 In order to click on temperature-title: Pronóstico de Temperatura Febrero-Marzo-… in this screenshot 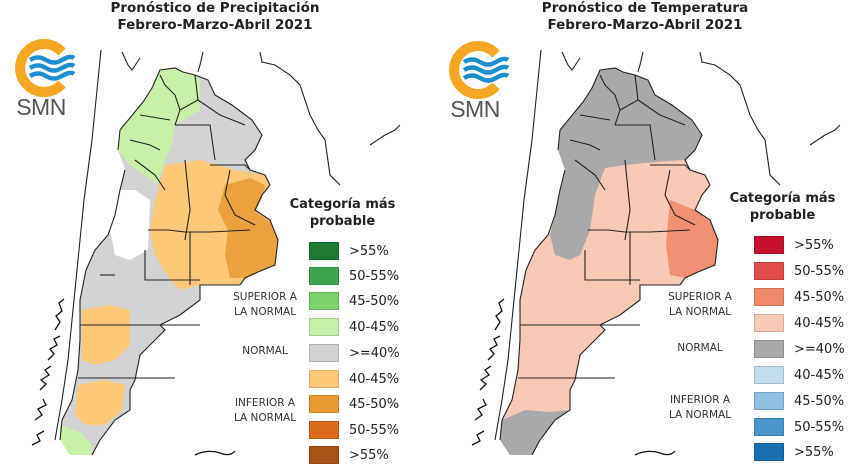, I will do `click(645, 16)`.